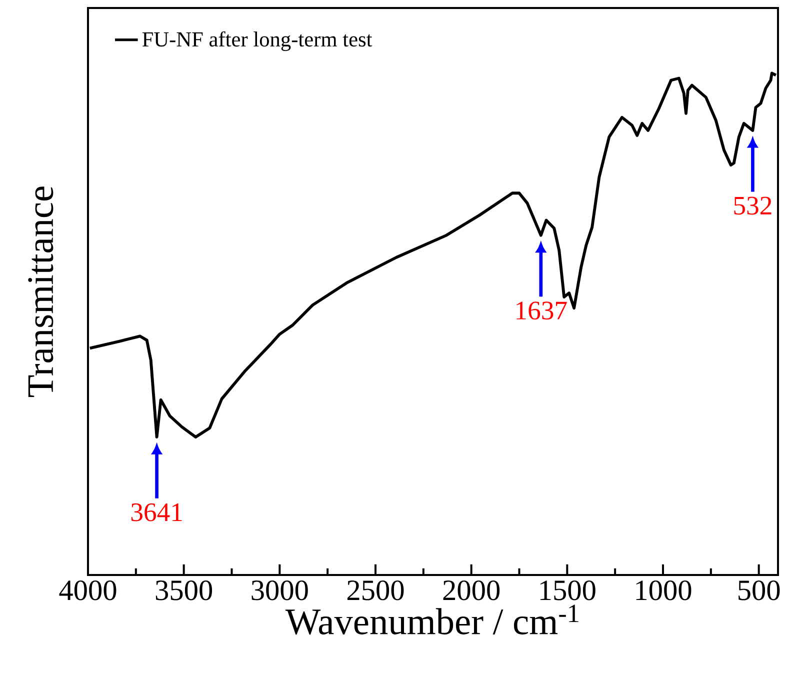 The image size is (788, 682). Describe the element at coordinates (568, 590) in the screenshot. I see `x-tick-label: 1500` at that location.